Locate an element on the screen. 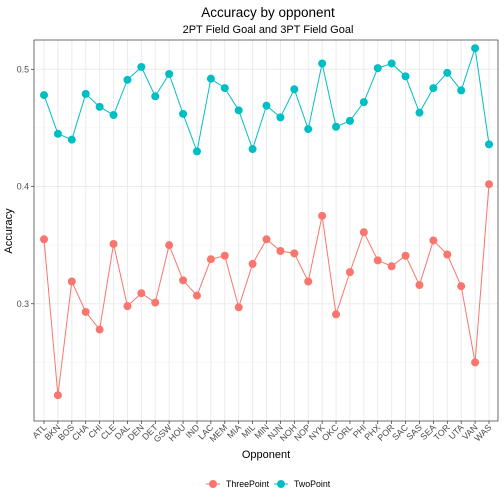  legend-item-threepoint: ThreePoint is located at coordinates (238, 484).